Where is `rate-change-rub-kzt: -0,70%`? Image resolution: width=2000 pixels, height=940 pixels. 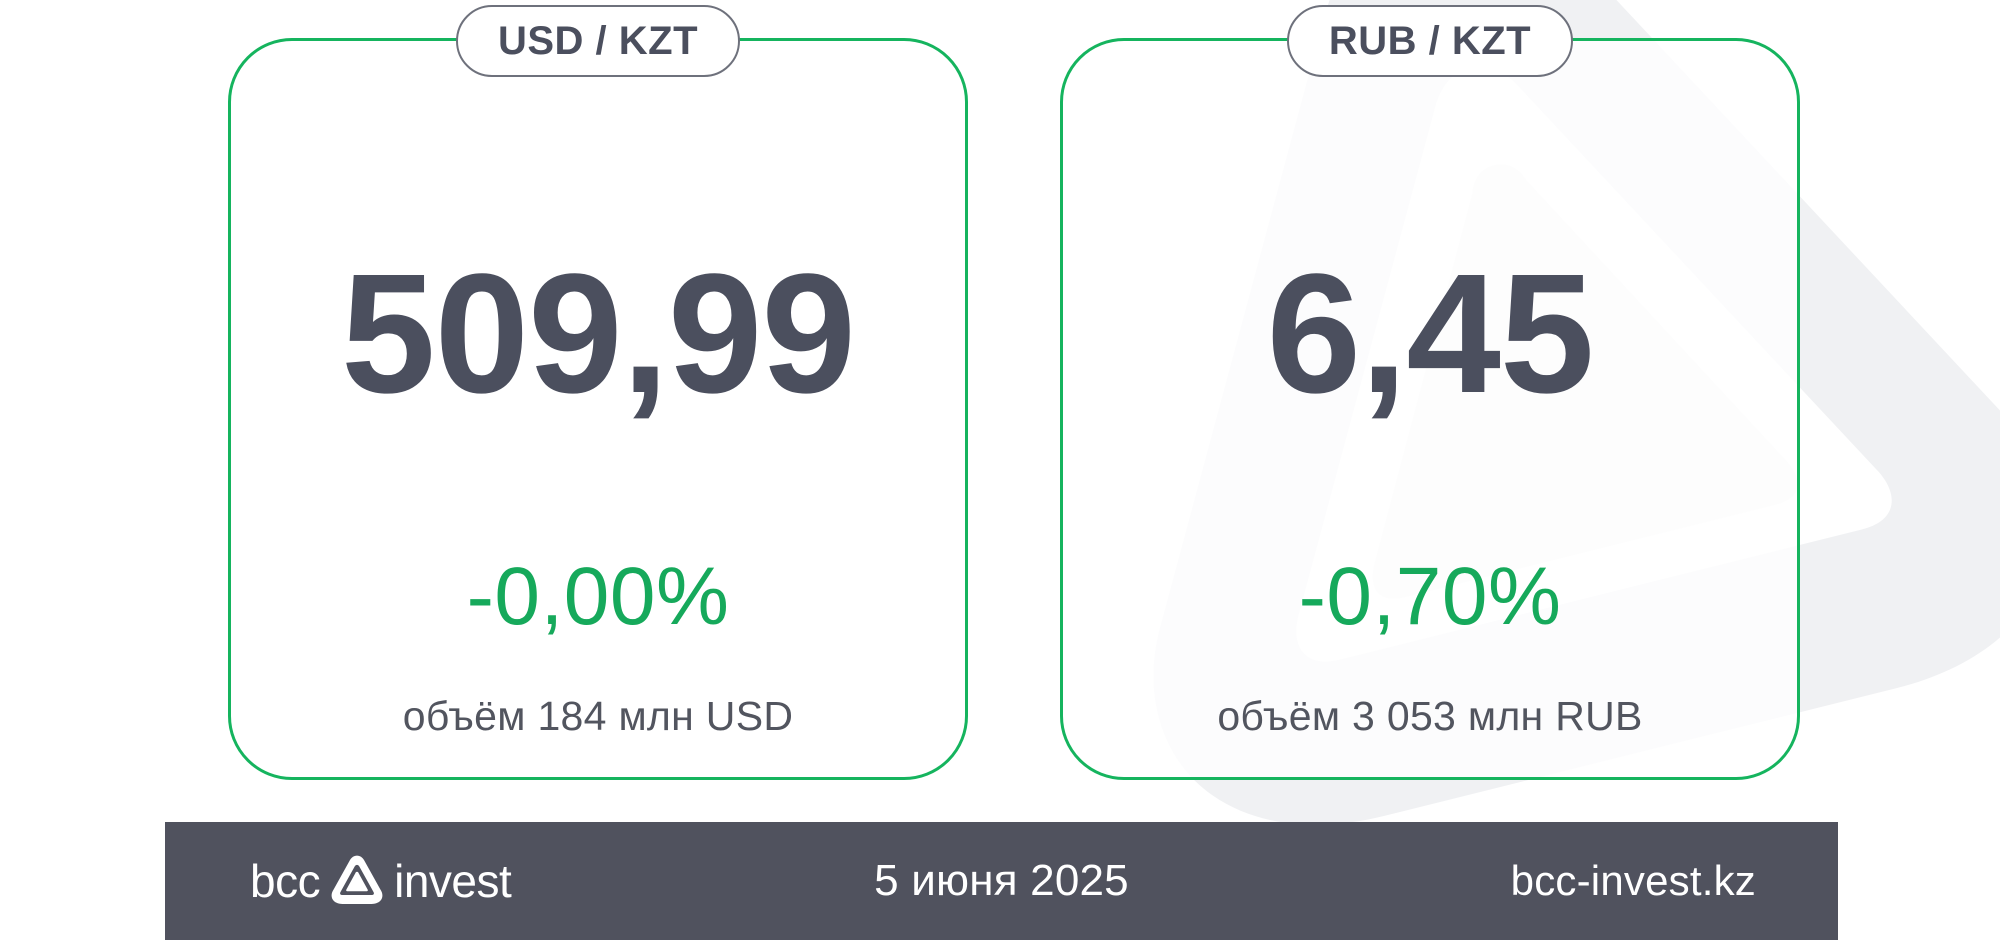
rate-change-rub-kzt: -0,70% is located at coordinates (1430, 596).